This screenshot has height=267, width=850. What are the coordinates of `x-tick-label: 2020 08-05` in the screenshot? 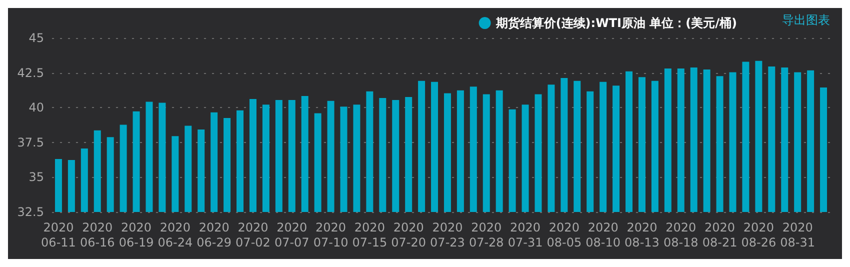 It's located at (564, 235).